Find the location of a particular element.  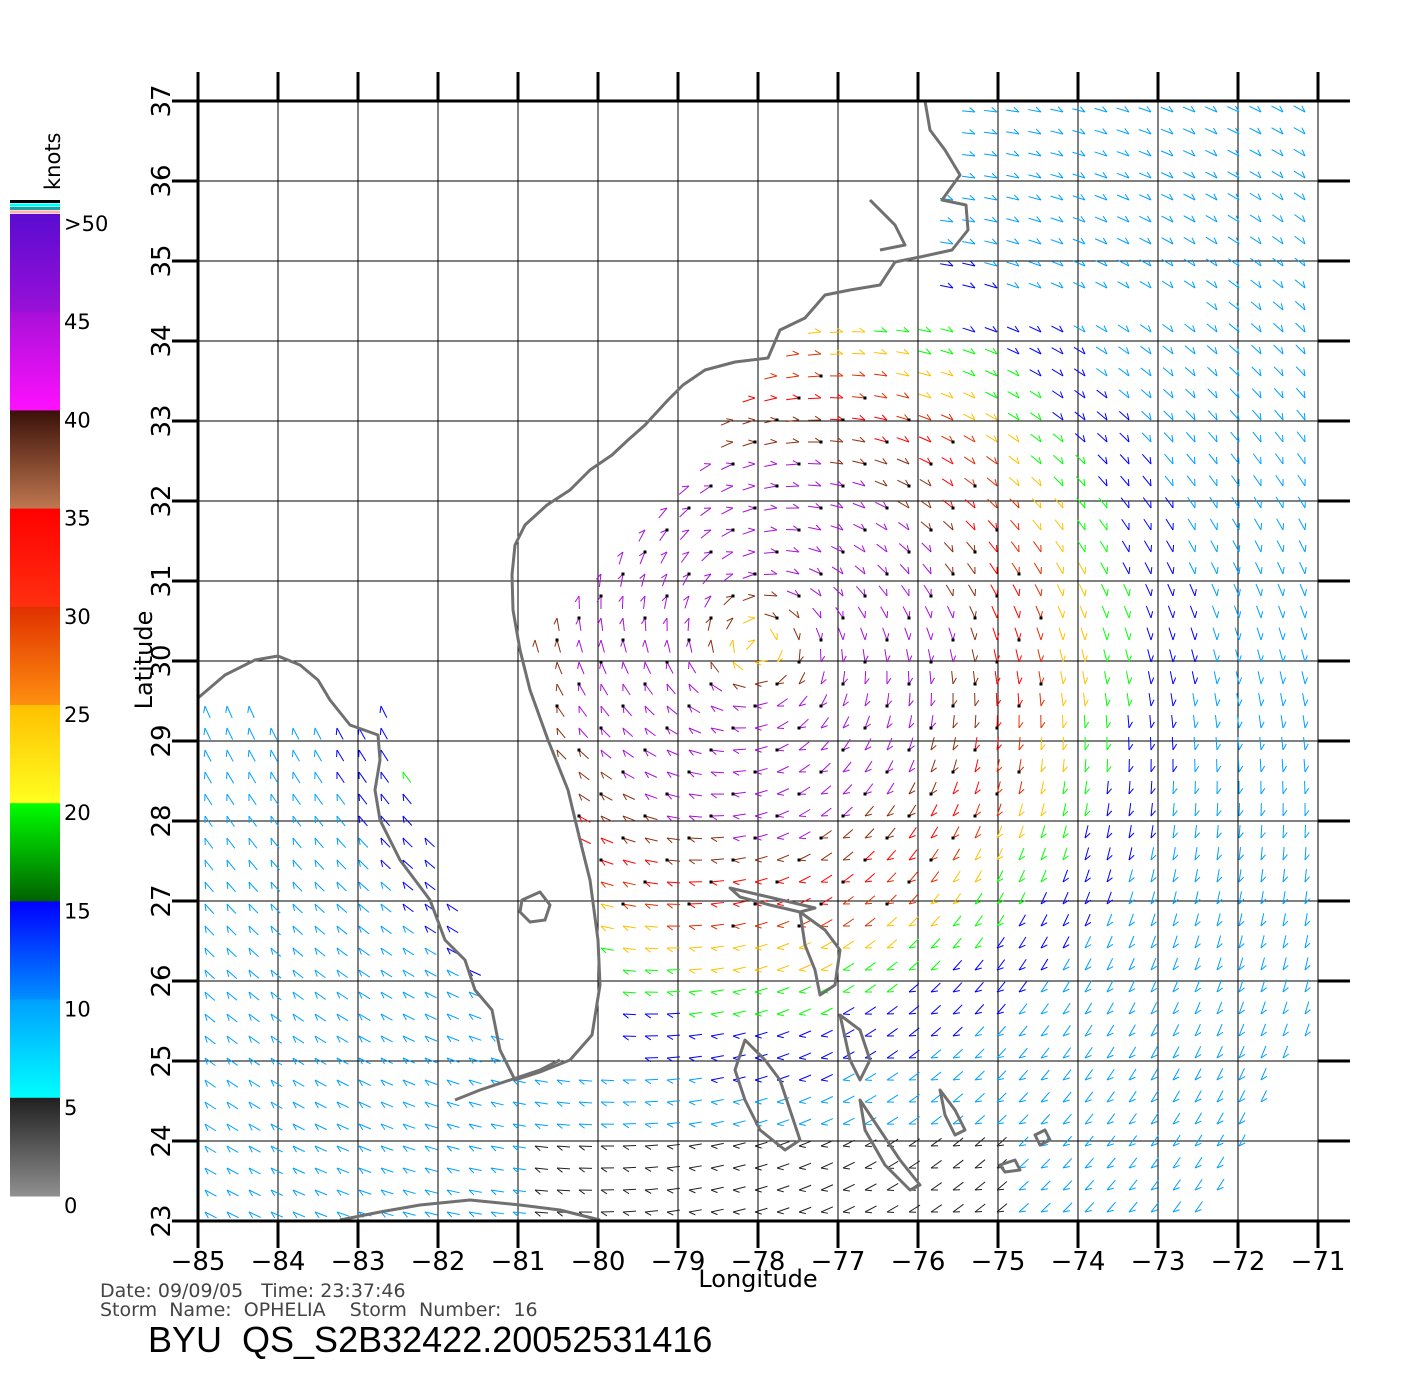

lat-tick-label: 23 is located at coordinates (162, 1220).